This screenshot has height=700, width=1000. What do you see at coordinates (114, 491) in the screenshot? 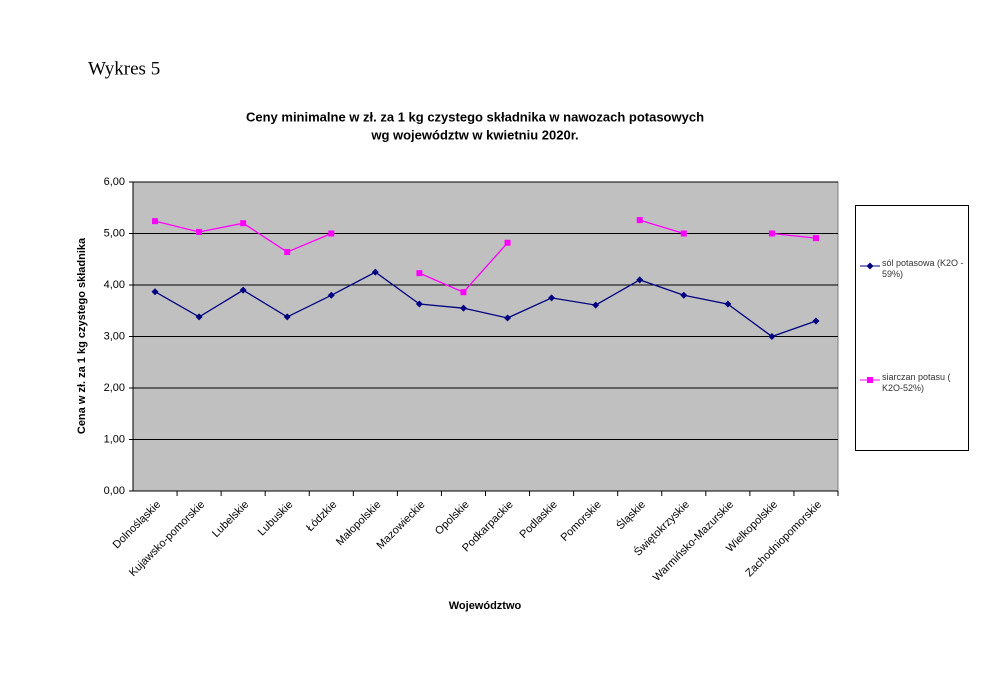
I see `y-tick-label: 0,00` at bounding box center [114, 491].